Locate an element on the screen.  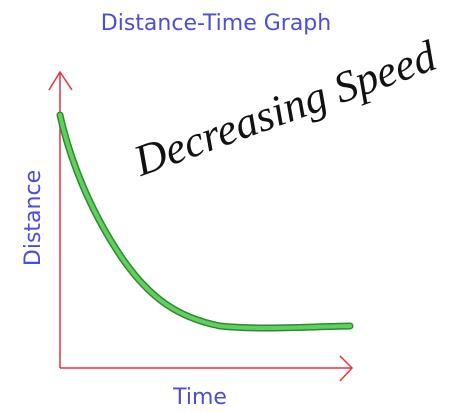
y-label: Distance is located at coordinates (33, 218).